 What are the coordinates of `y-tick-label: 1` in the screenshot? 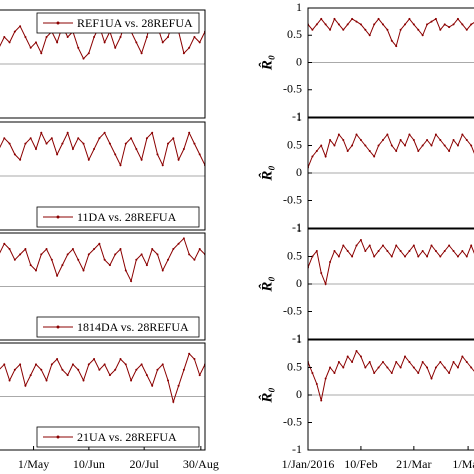 It's located at (299, 117).